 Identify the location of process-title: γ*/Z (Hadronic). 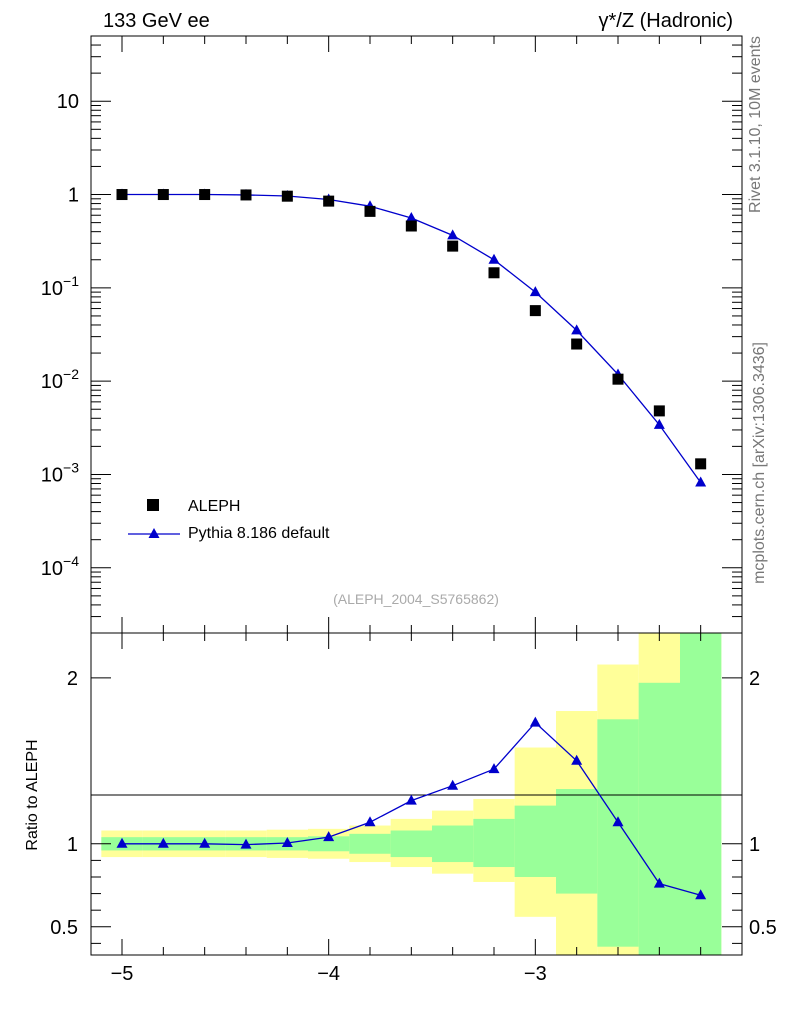
(666, 21).